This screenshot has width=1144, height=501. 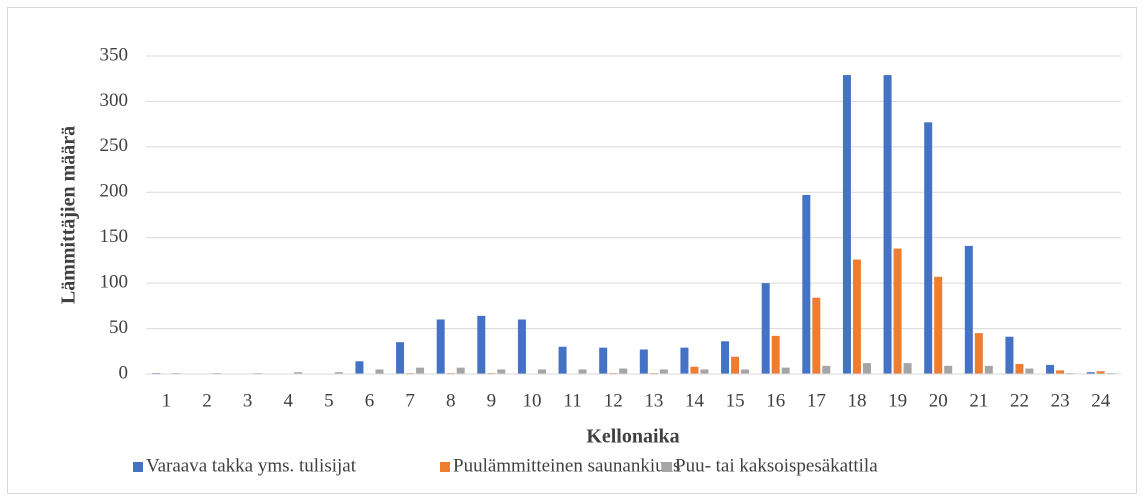 I want to click on x-tick-label: 1, so click(x=167, y=400).